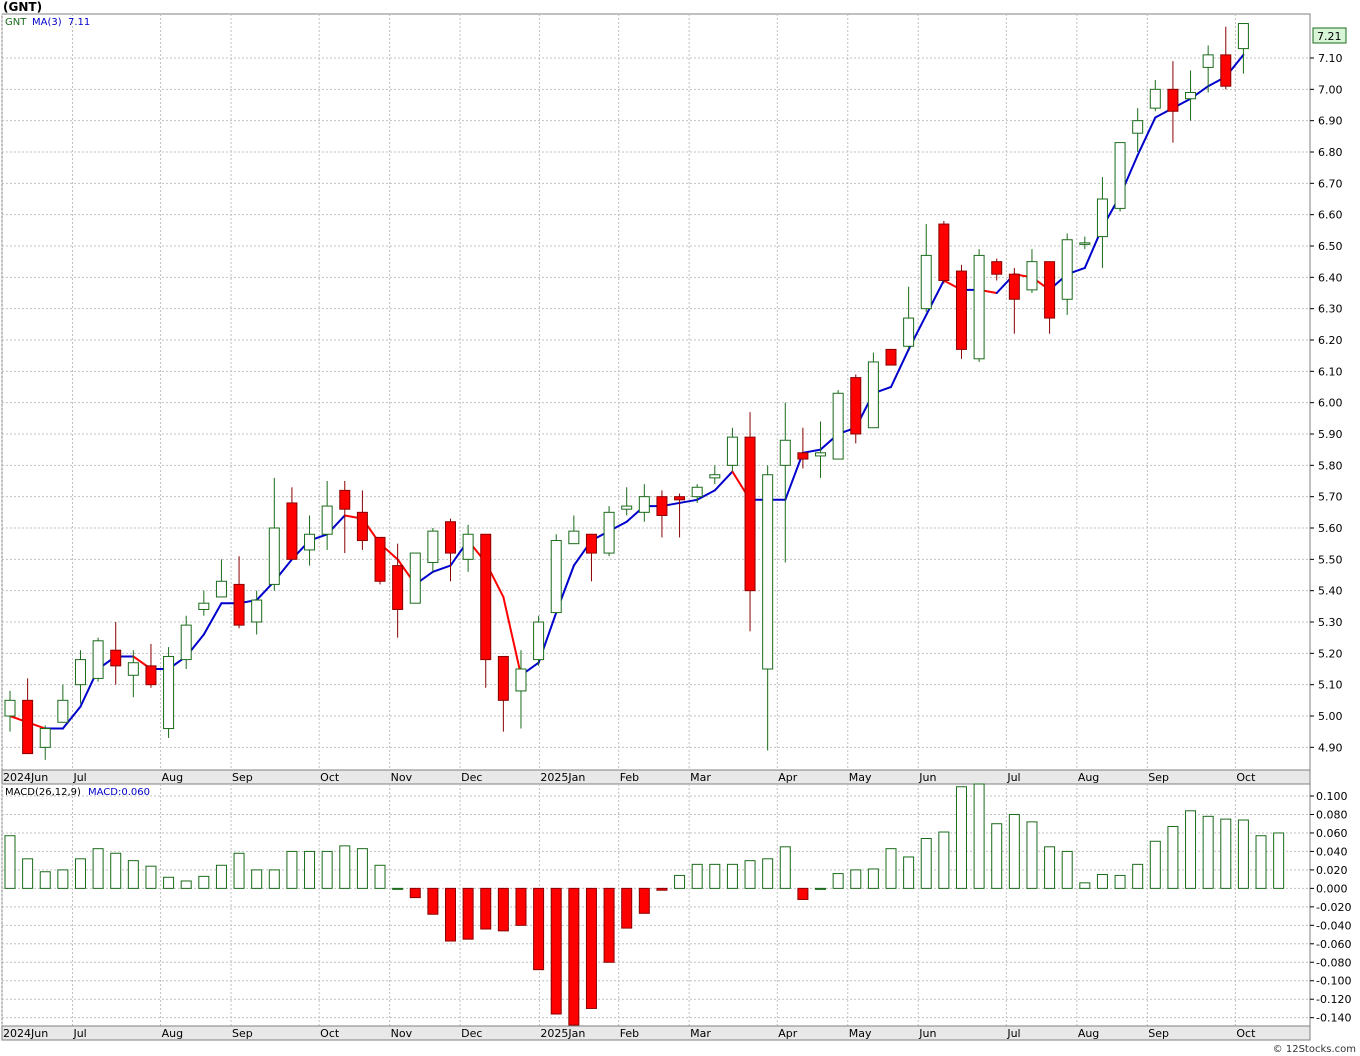 The image size is (1360, 1056). I want to click on x-tick-label: May, so click(860, 1033).